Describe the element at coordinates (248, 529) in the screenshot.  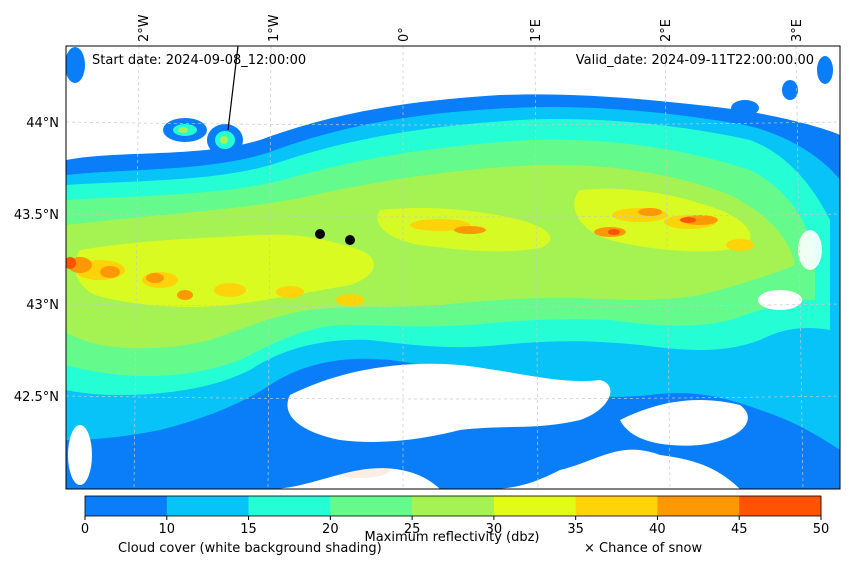
I see `colorbar-tick-label: 15` at that location.